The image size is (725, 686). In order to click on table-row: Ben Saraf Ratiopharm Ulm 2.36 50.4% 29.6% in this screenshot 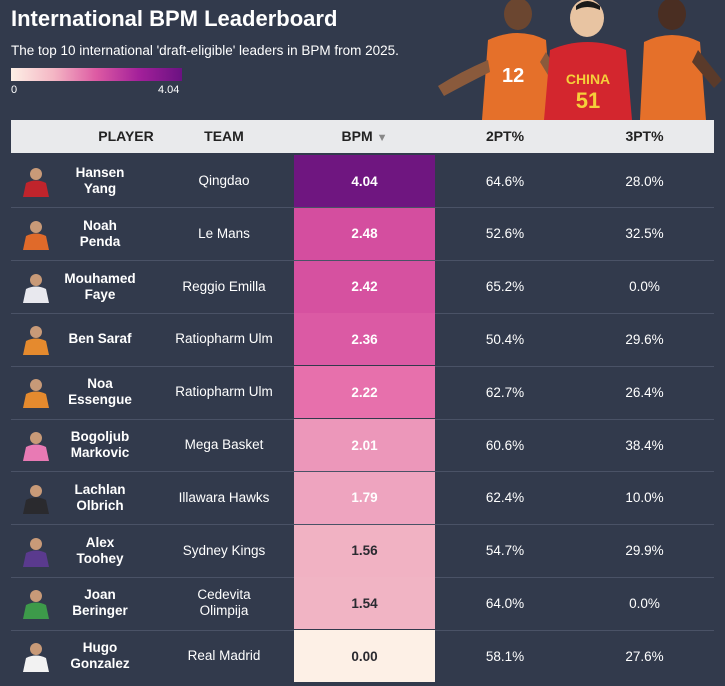, I will do `click(362, 339)`.